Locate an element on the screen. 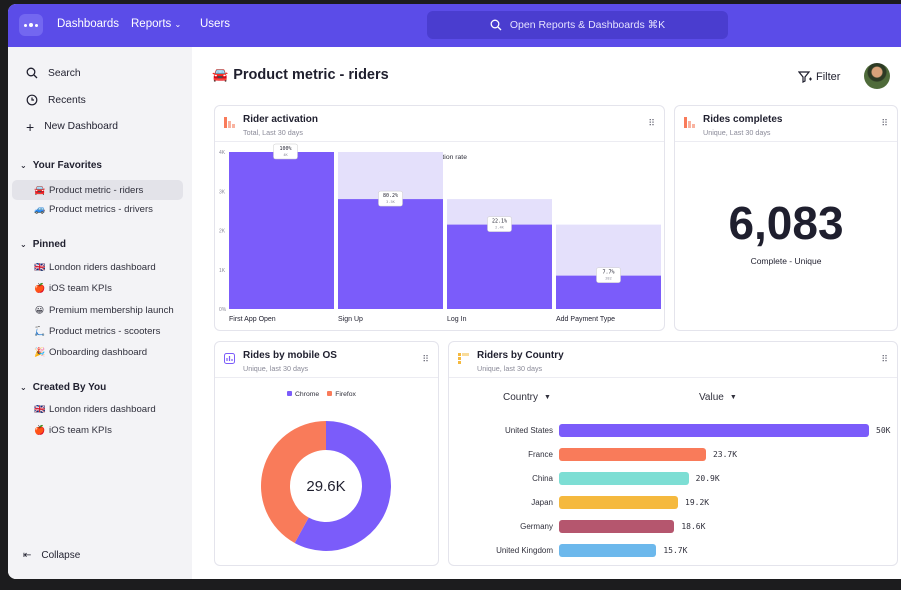 This screenshot has width=901, height=590. country-row: France 23.7K is located at coordinates (673, 455).